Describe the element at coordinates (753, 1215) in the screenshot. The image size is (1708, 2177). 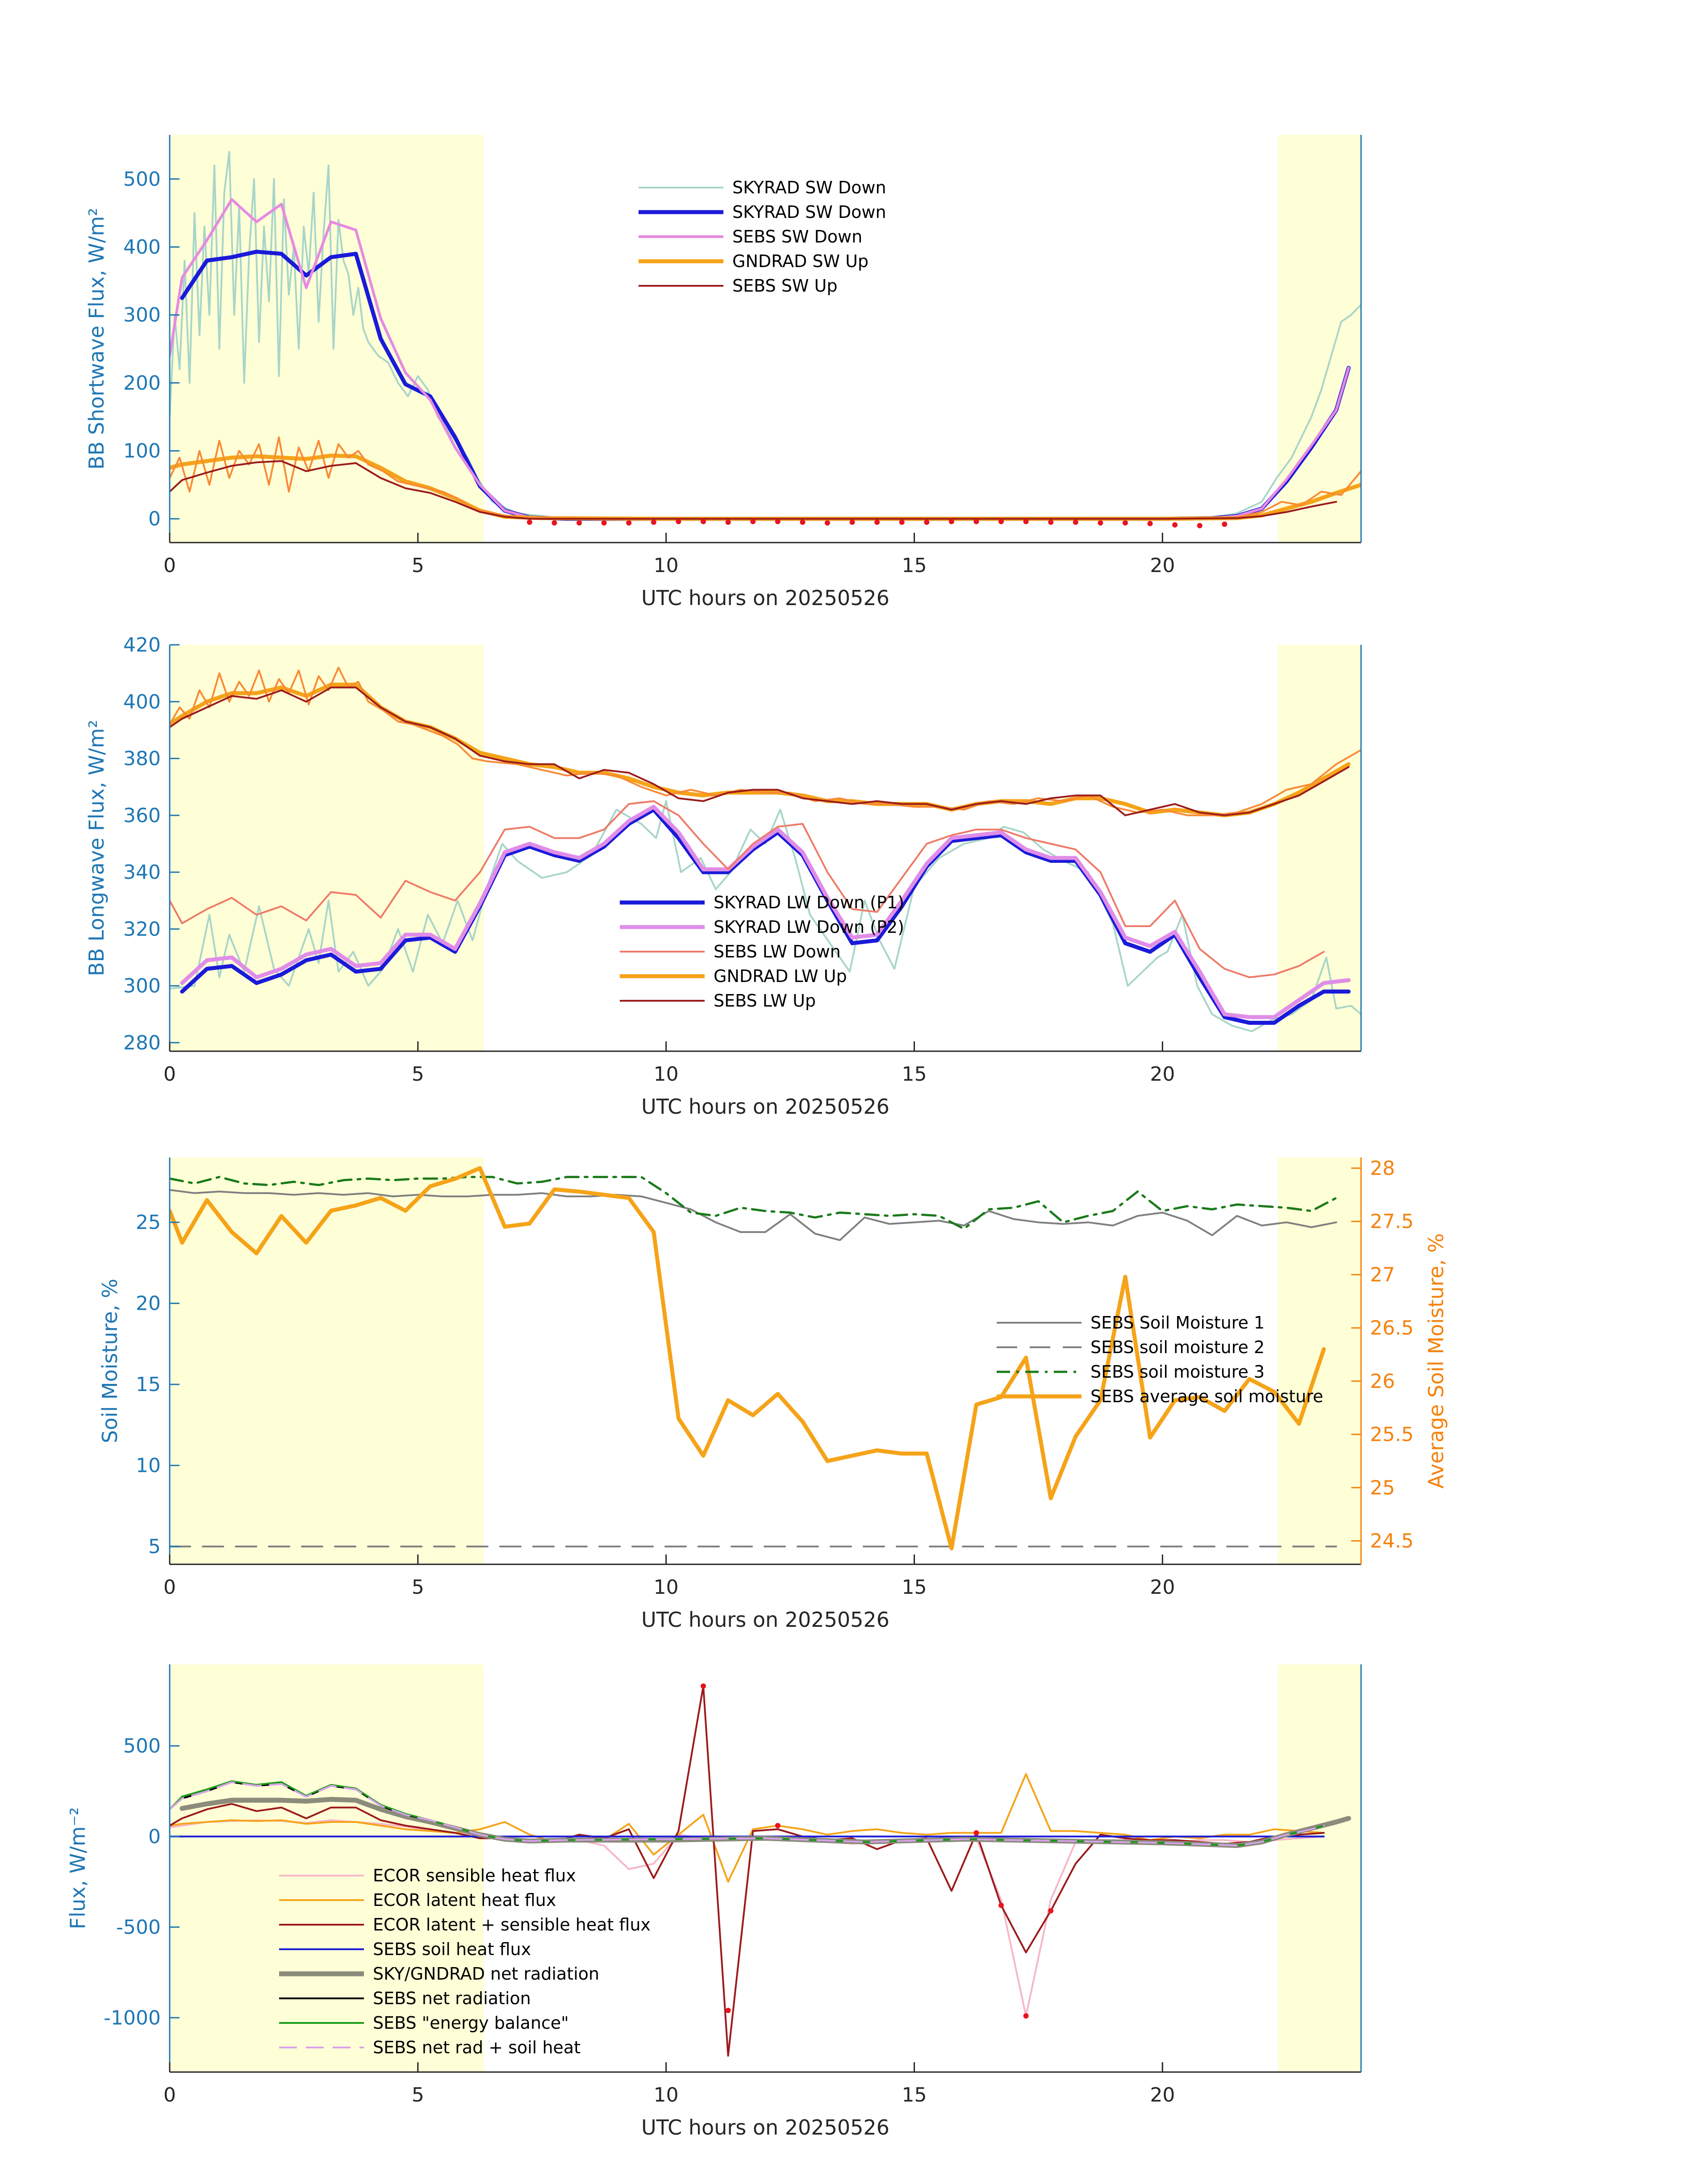
I see `series-sebs-soil-moisture-1-gray-solid` at that location.